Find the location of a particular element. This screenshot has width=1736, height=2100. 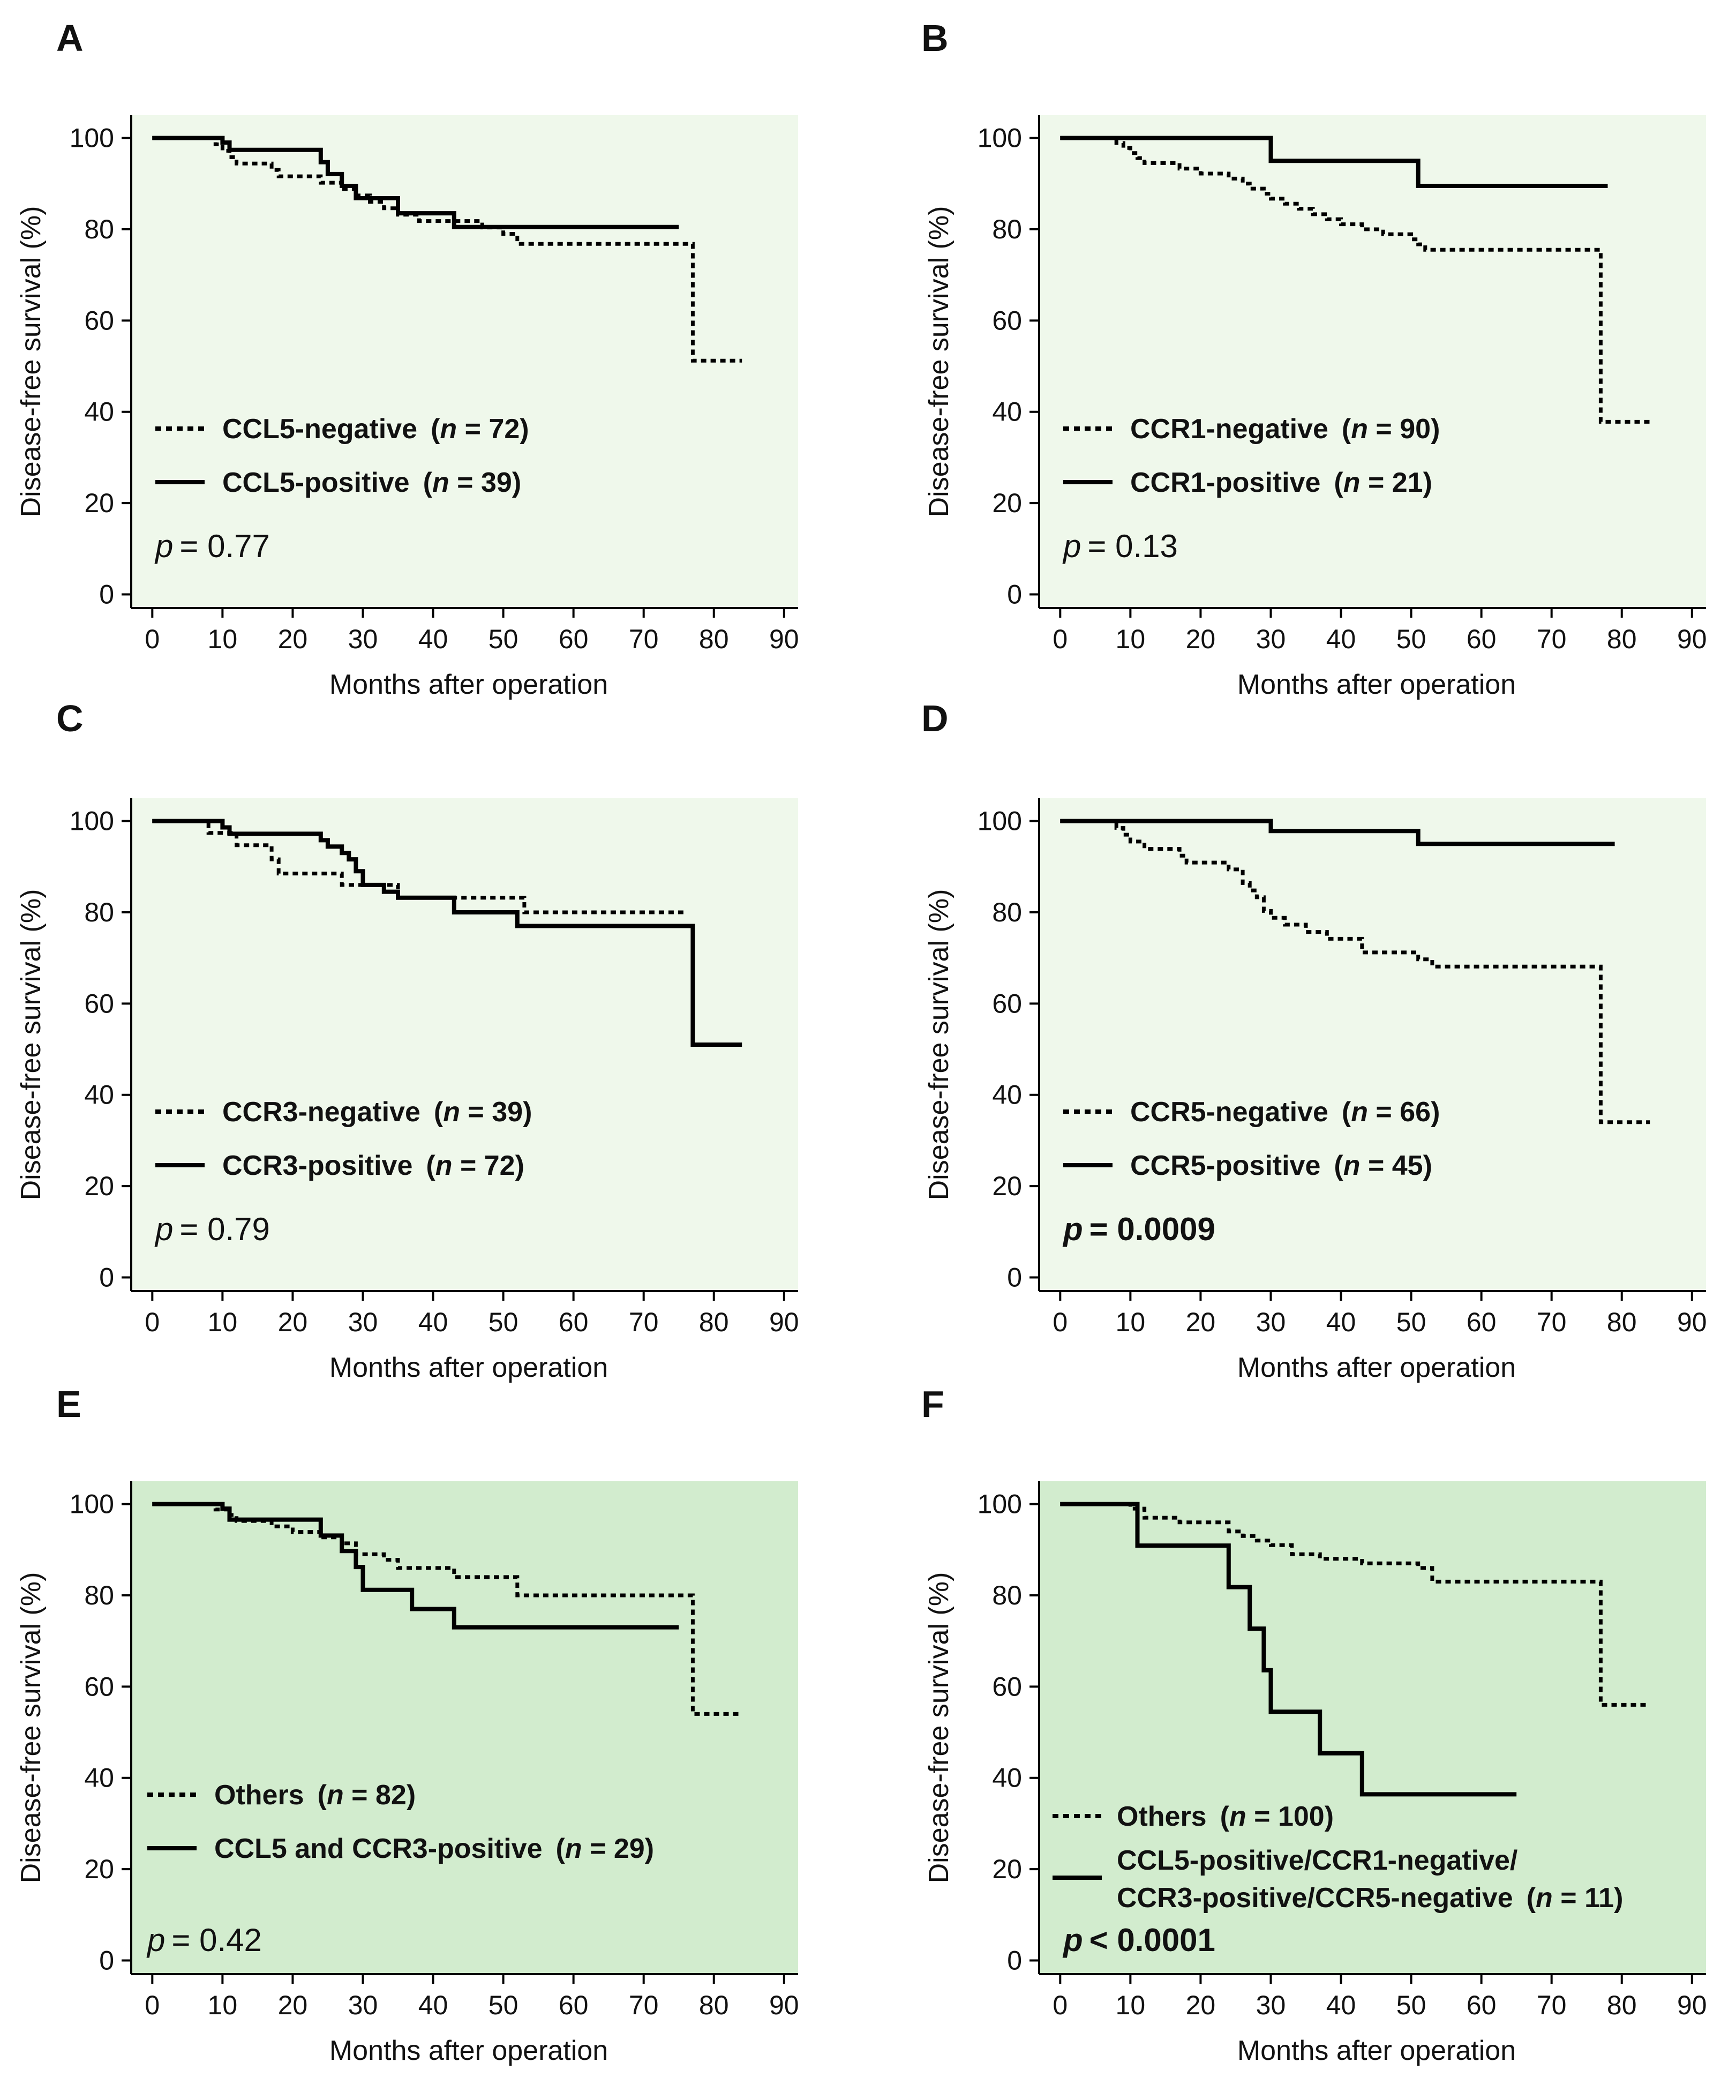

legend-label-positive: CCR5-positive (n = 45) is located at coordinates (1281, 1165).